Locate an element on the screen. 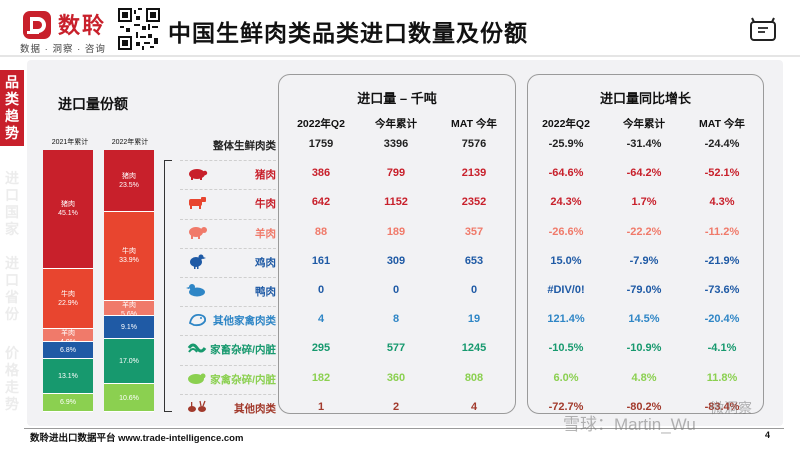 The height and width of the screenshot is (450, 800). bar-segment-chicken: 9.1% is located at coordinates (129, 327).